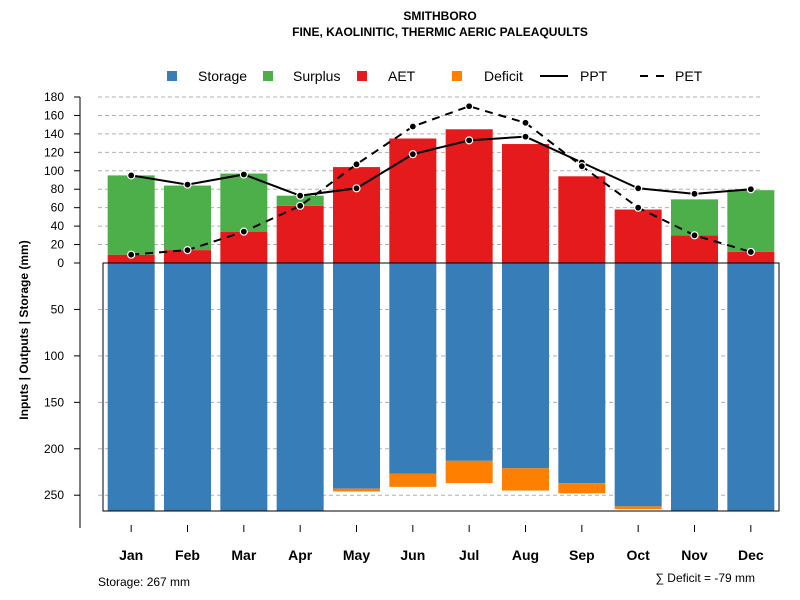  Describe the element at coordinates (469, 555) in the screenshot. I see `x-tick-label-jul: Jul` at that location.